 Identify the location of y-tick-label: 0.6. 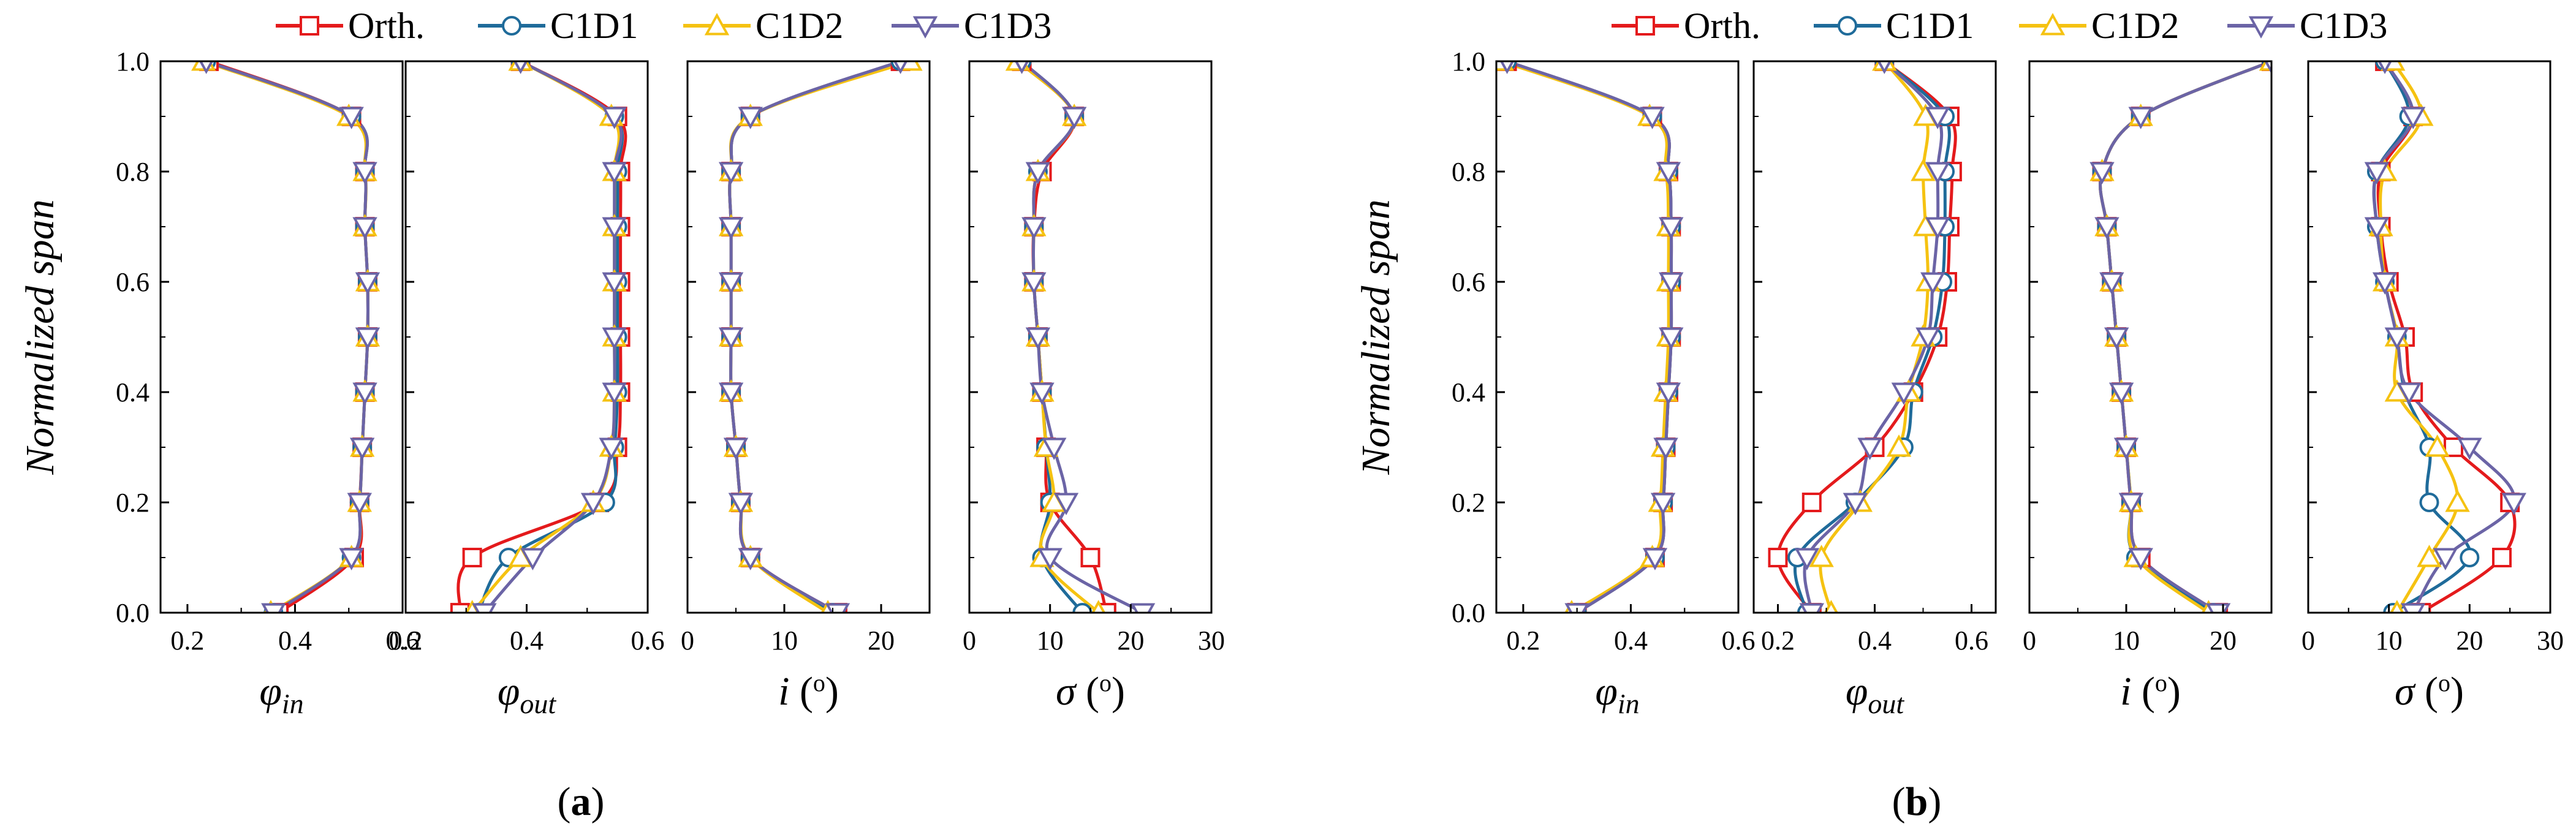
(1468, 282).